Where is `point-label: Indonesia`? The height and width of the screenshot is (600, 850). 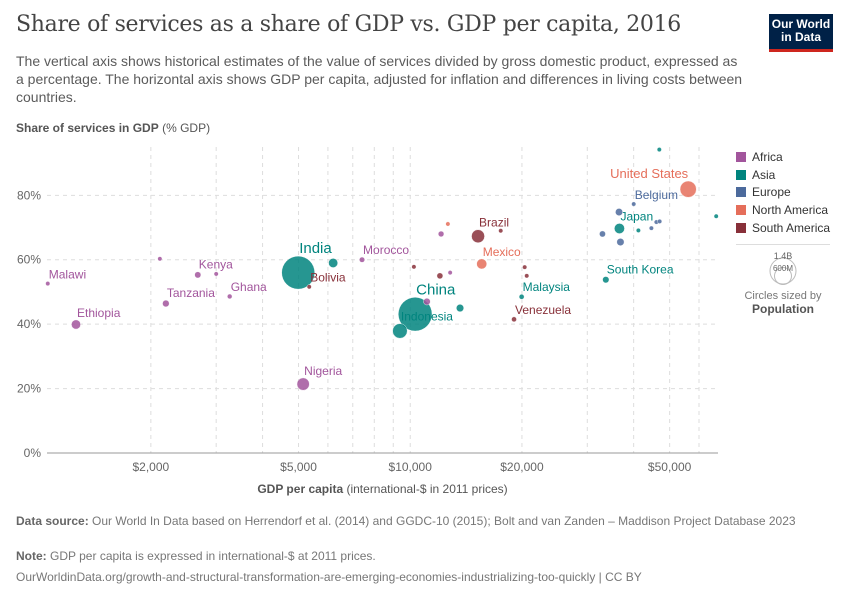
point-label: Indonesia is located at coordinates (427, 317).